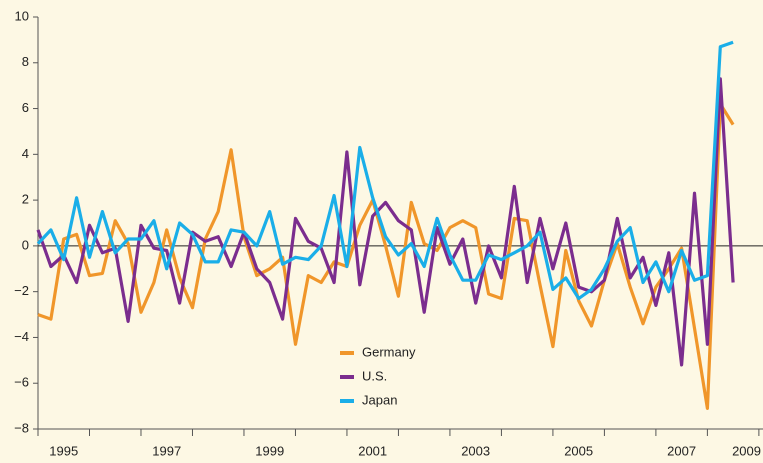  Describe the element at coordinates (25, 61) in the screenshot. I see `y-tick-label: 8` at that location.